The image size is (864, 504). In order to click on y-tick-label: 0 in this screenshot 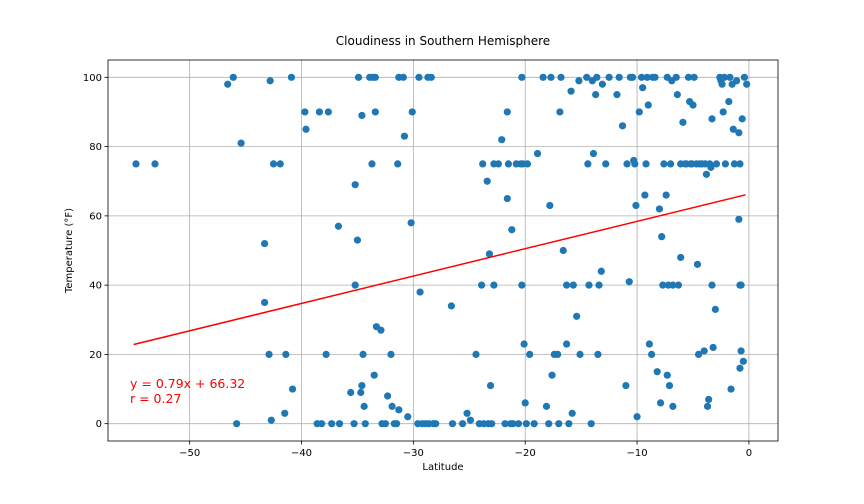, I will do `click(99, 424)`.